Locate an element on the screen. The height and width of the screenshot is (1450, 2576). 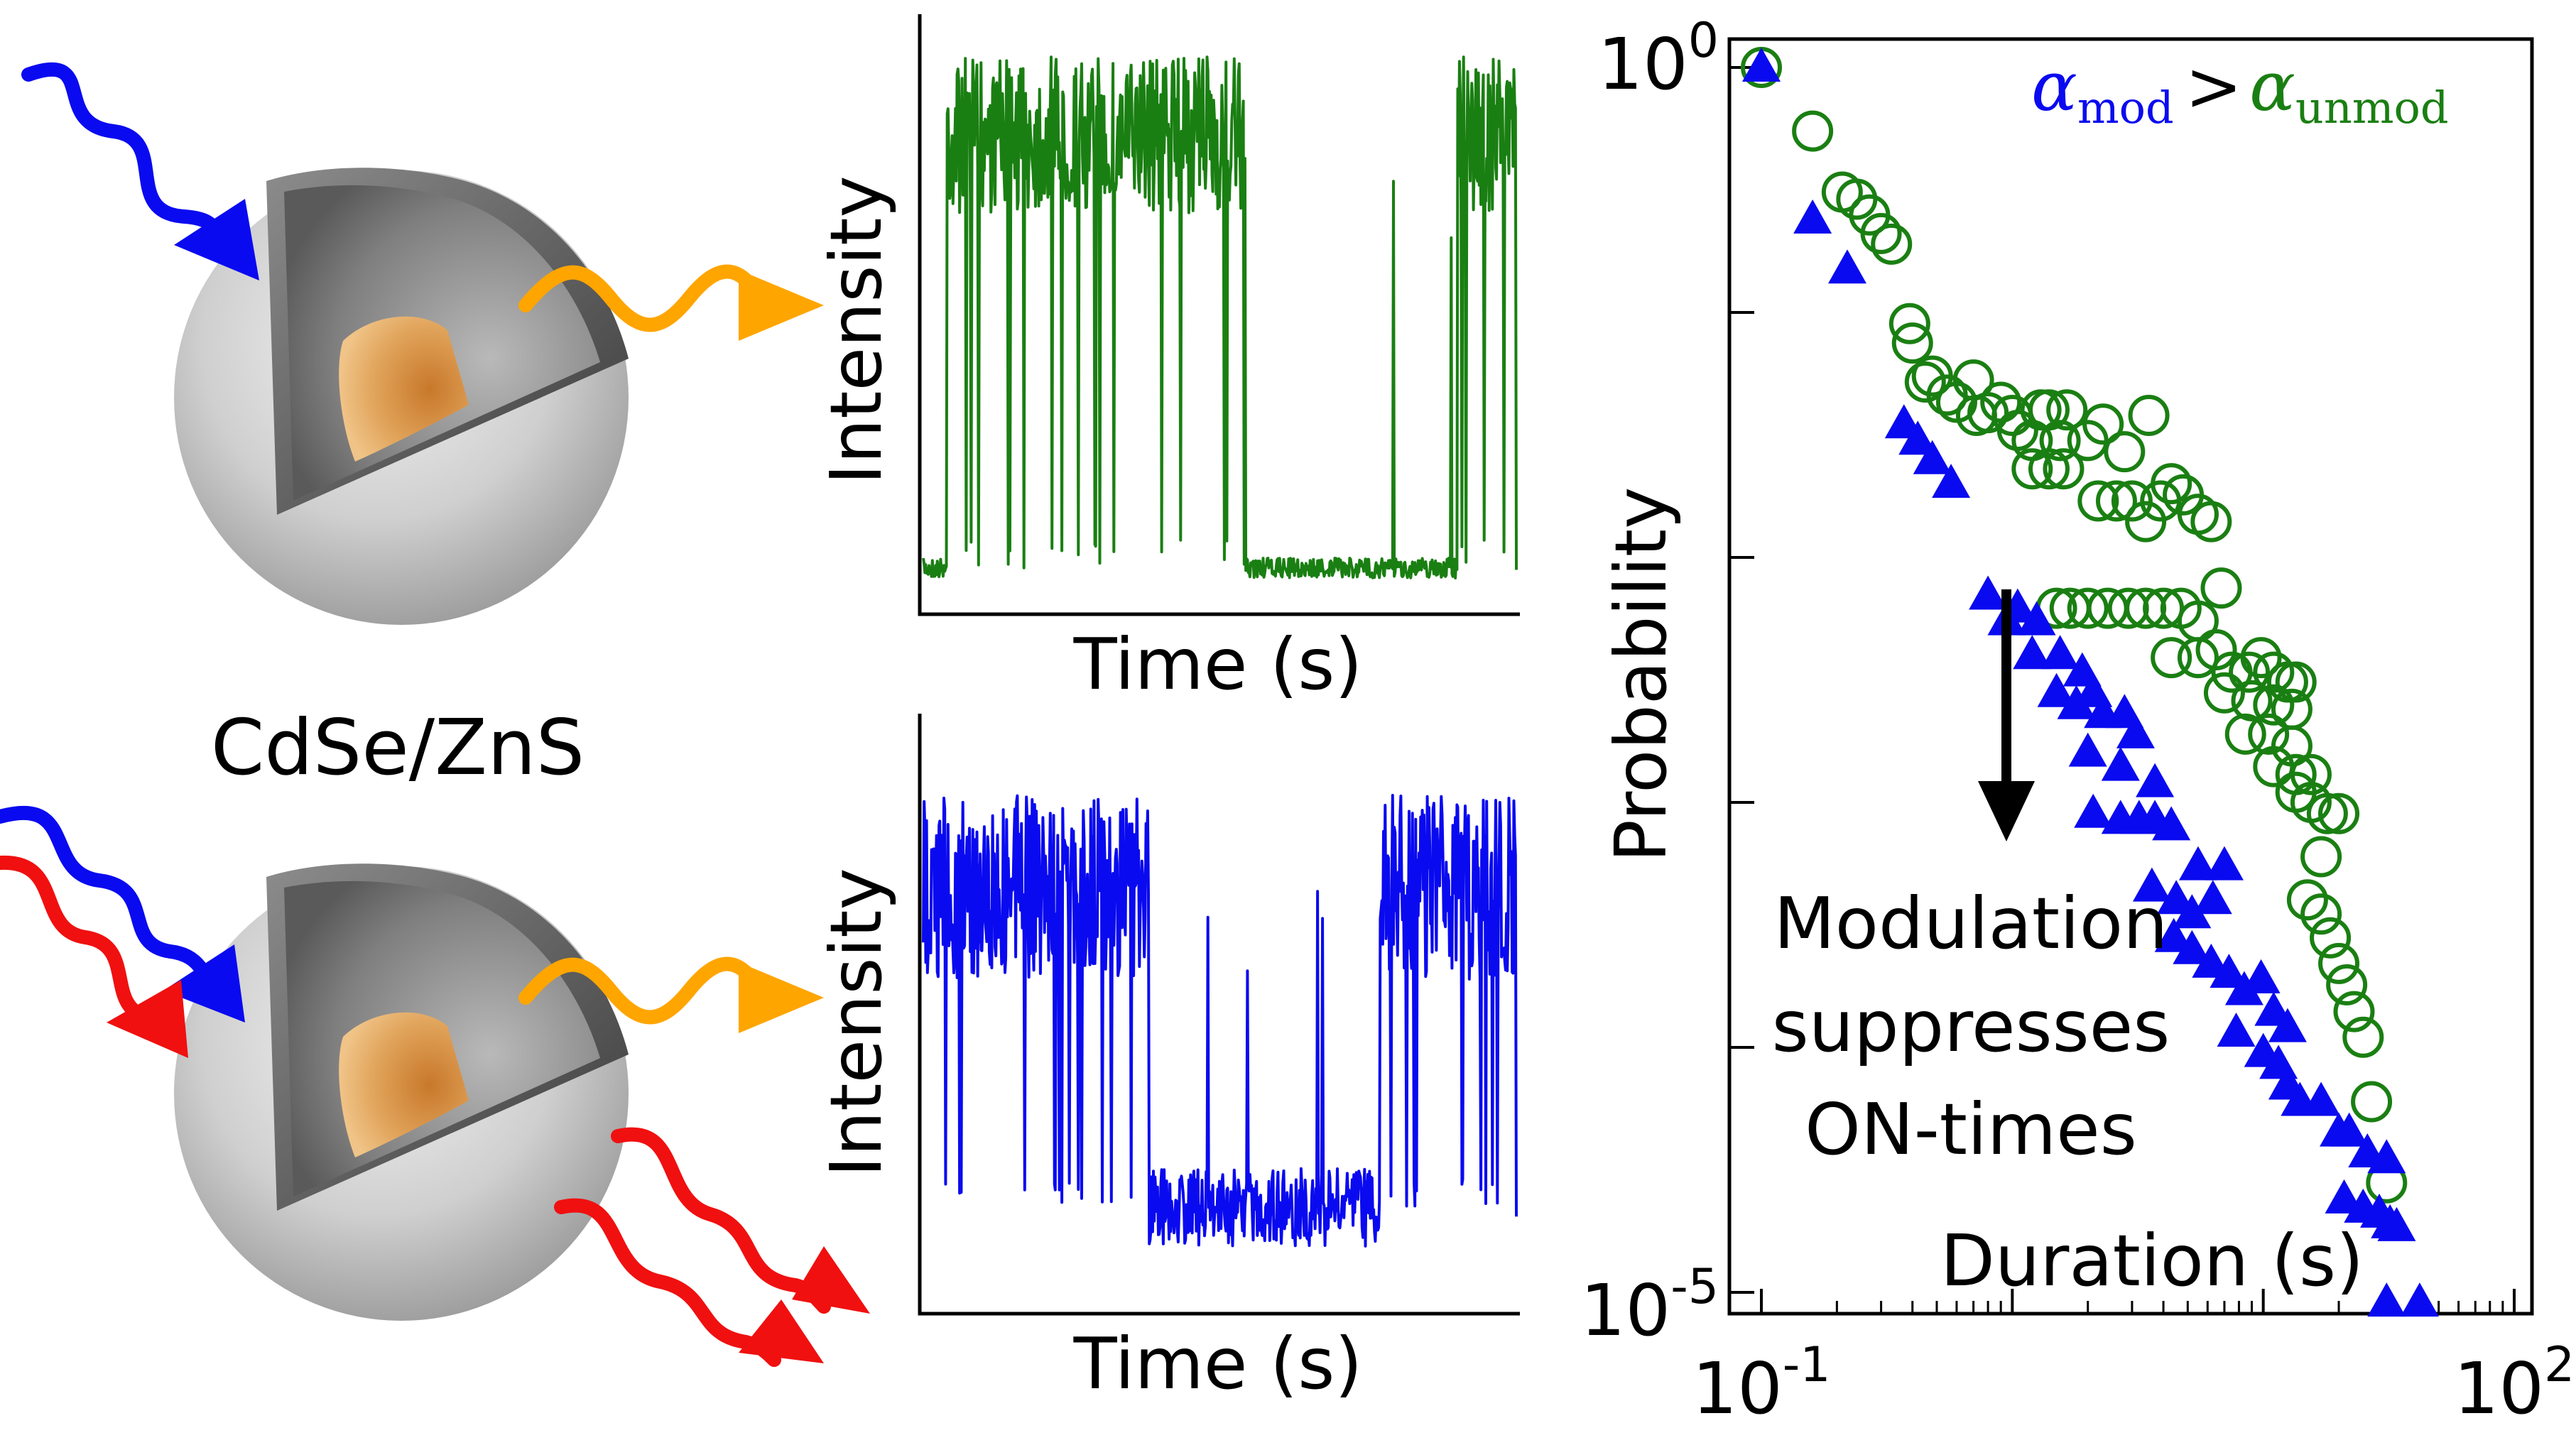
trace-panel-top: Intensity Time (s) is located at coordinates (1167, 360).